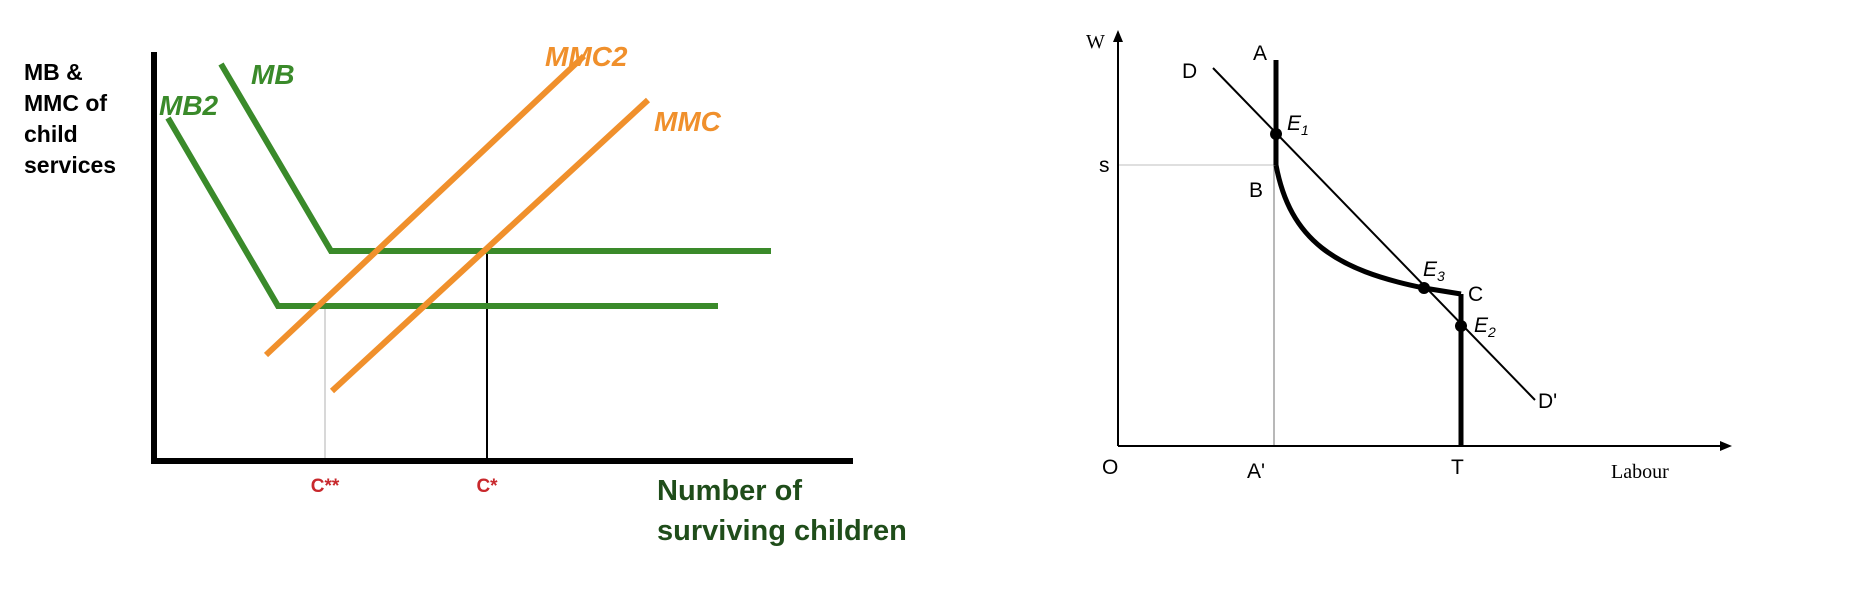  Describe the element at coordinates (1547, 401) in the screenshot. I see `point-d-prime-label: D'` at that location.